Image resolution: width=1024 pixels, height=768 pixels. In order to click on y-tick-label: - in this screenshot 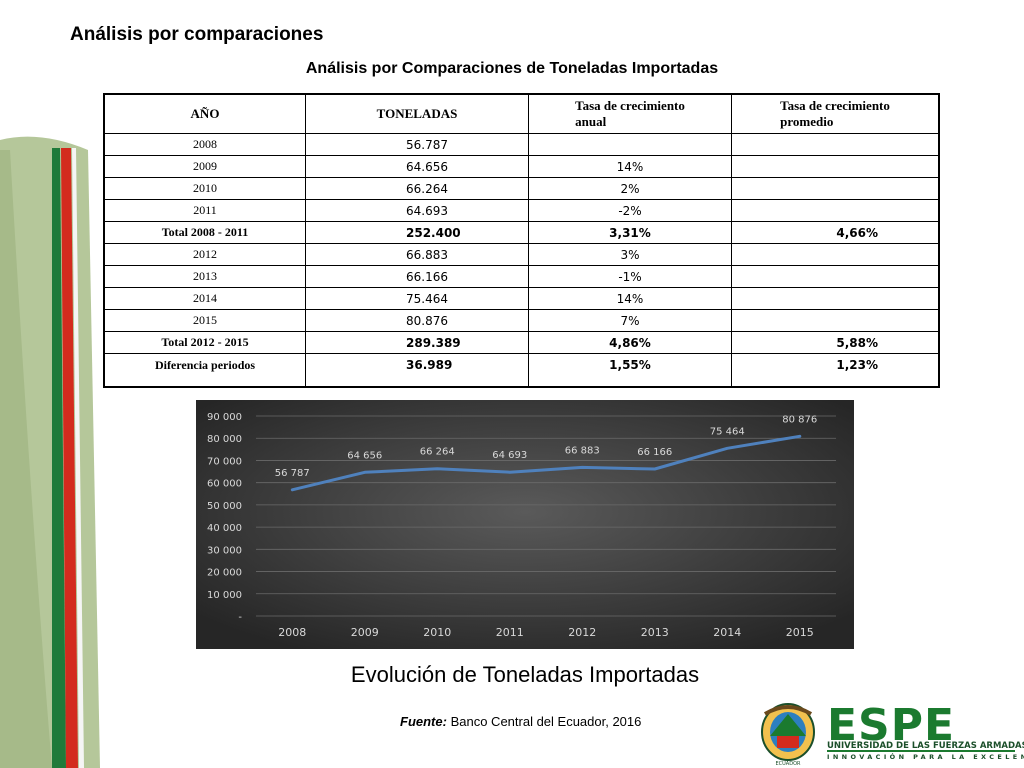, I will do `click(240, 617)`.